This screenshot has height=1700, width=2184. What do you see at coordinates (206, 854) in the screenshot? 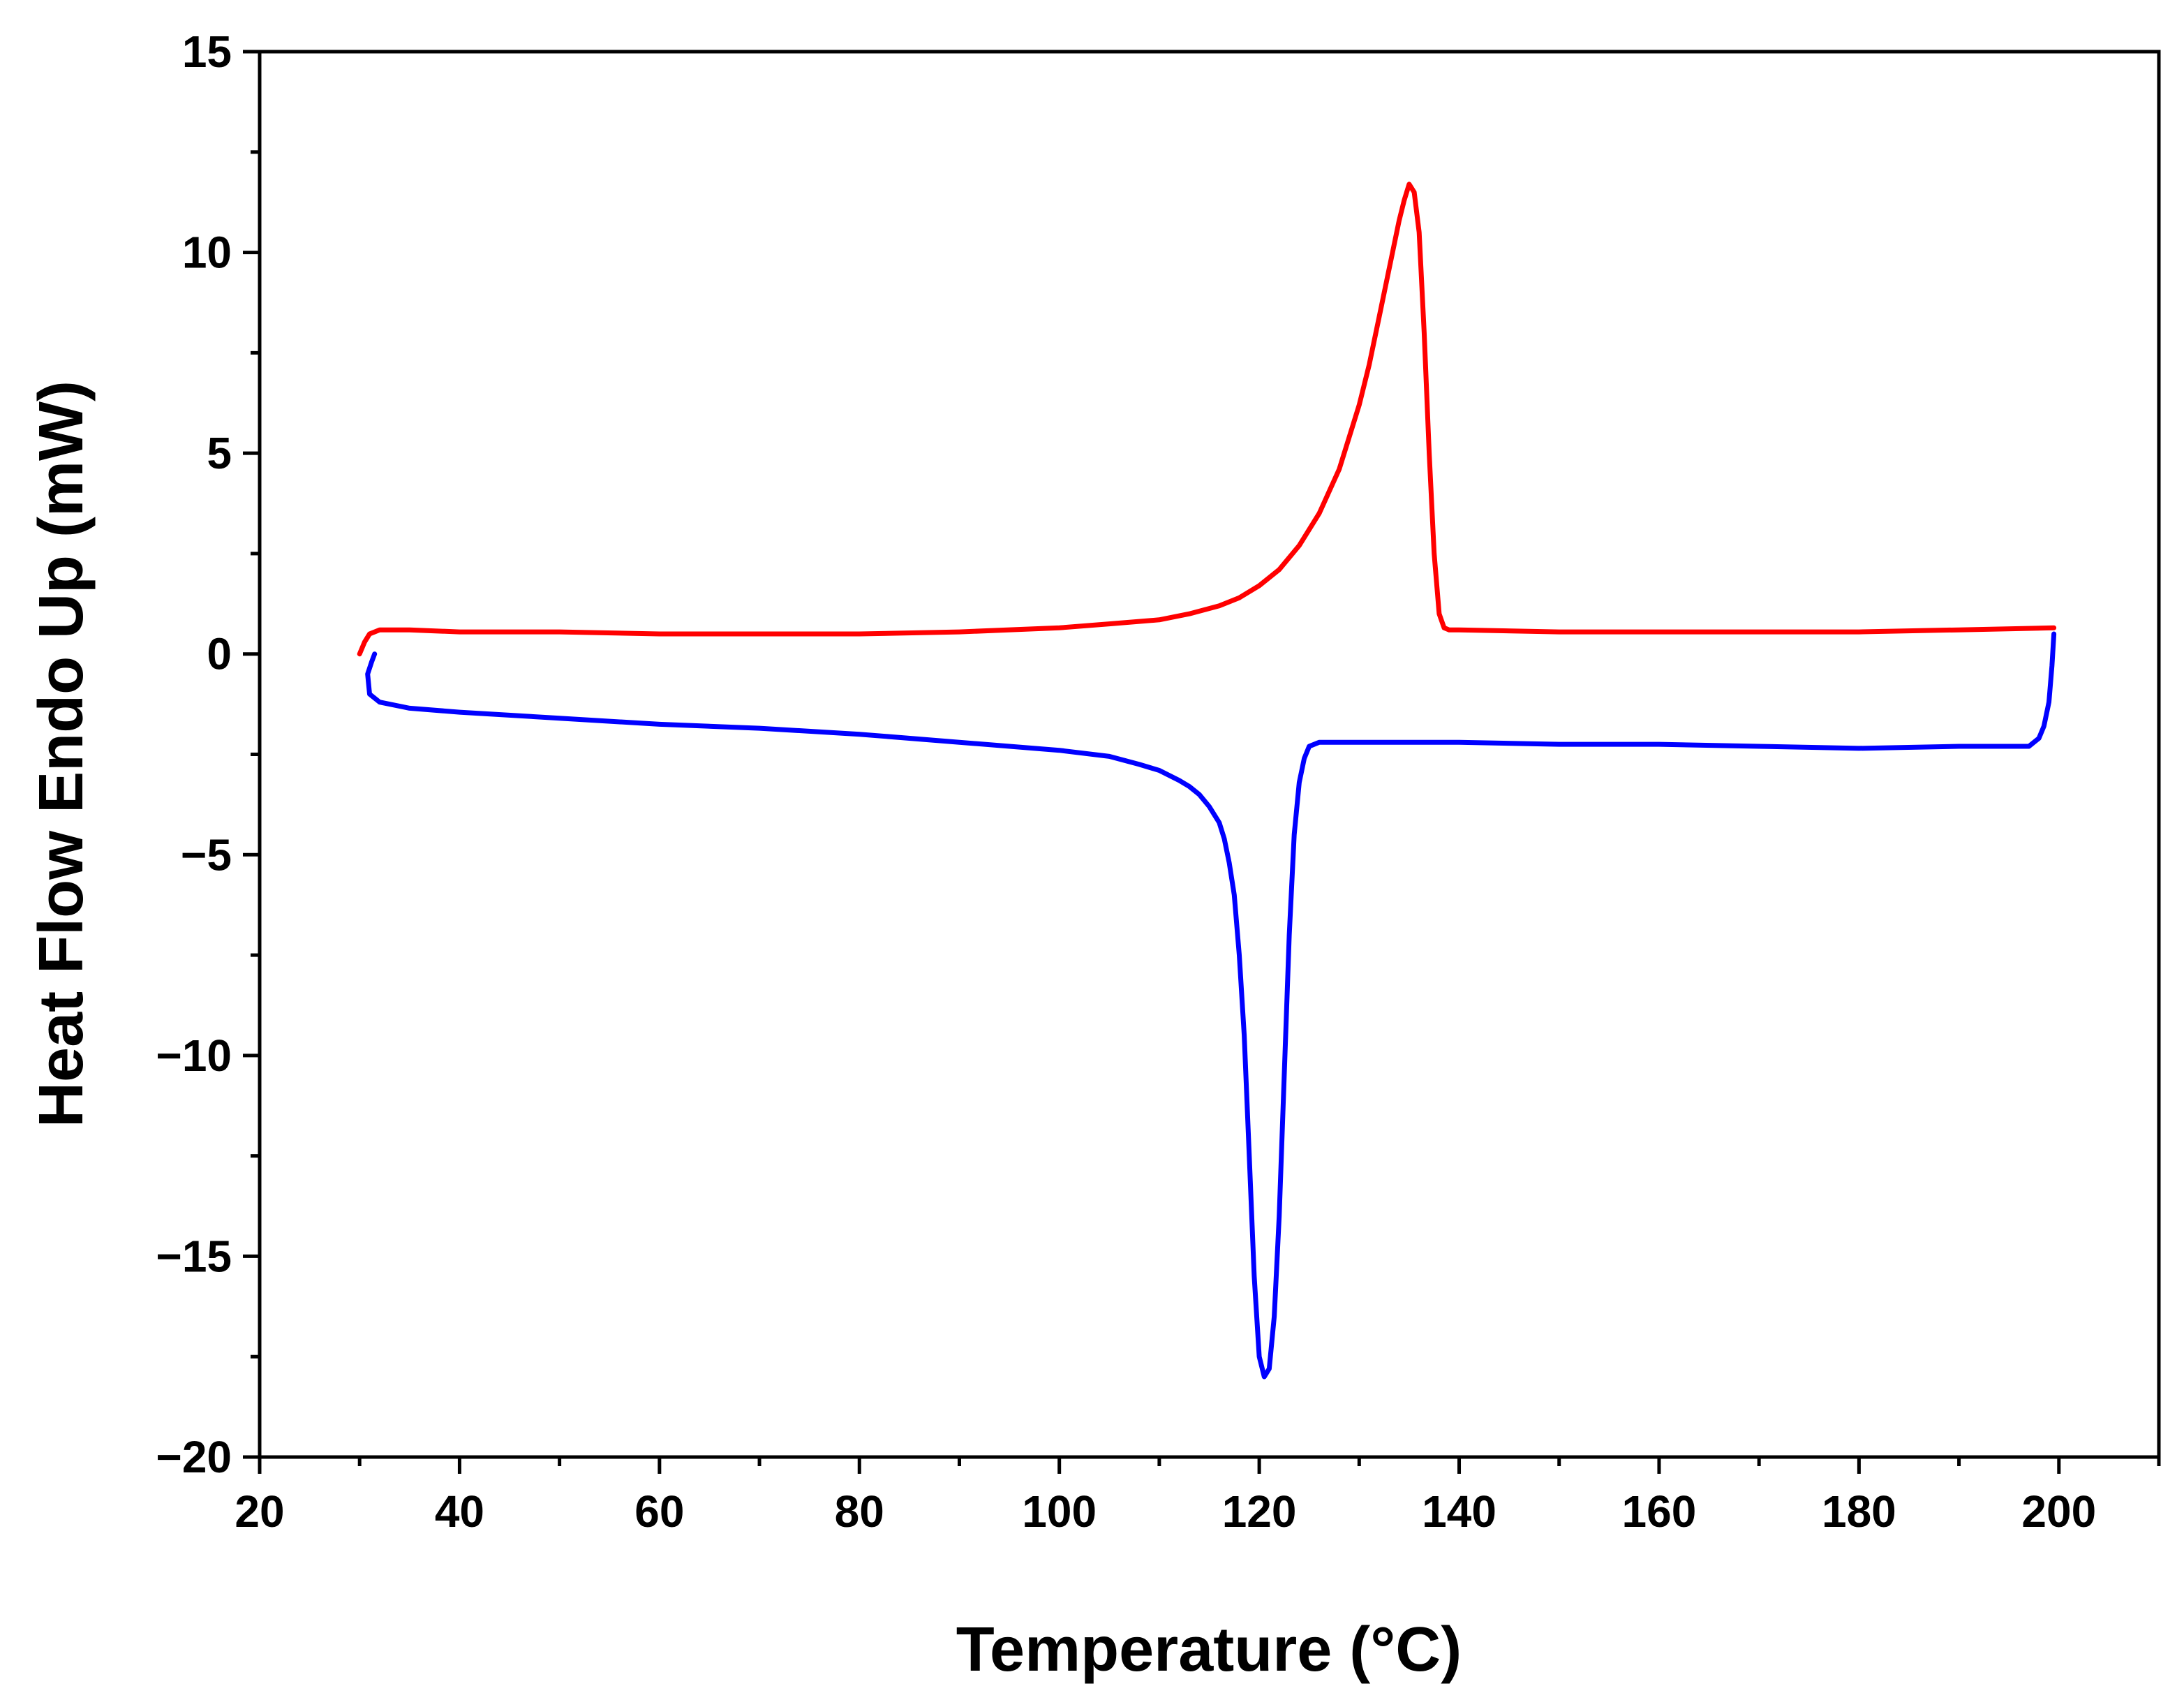
I see `y-tick-label: −5` at bounding box center [206, 854].